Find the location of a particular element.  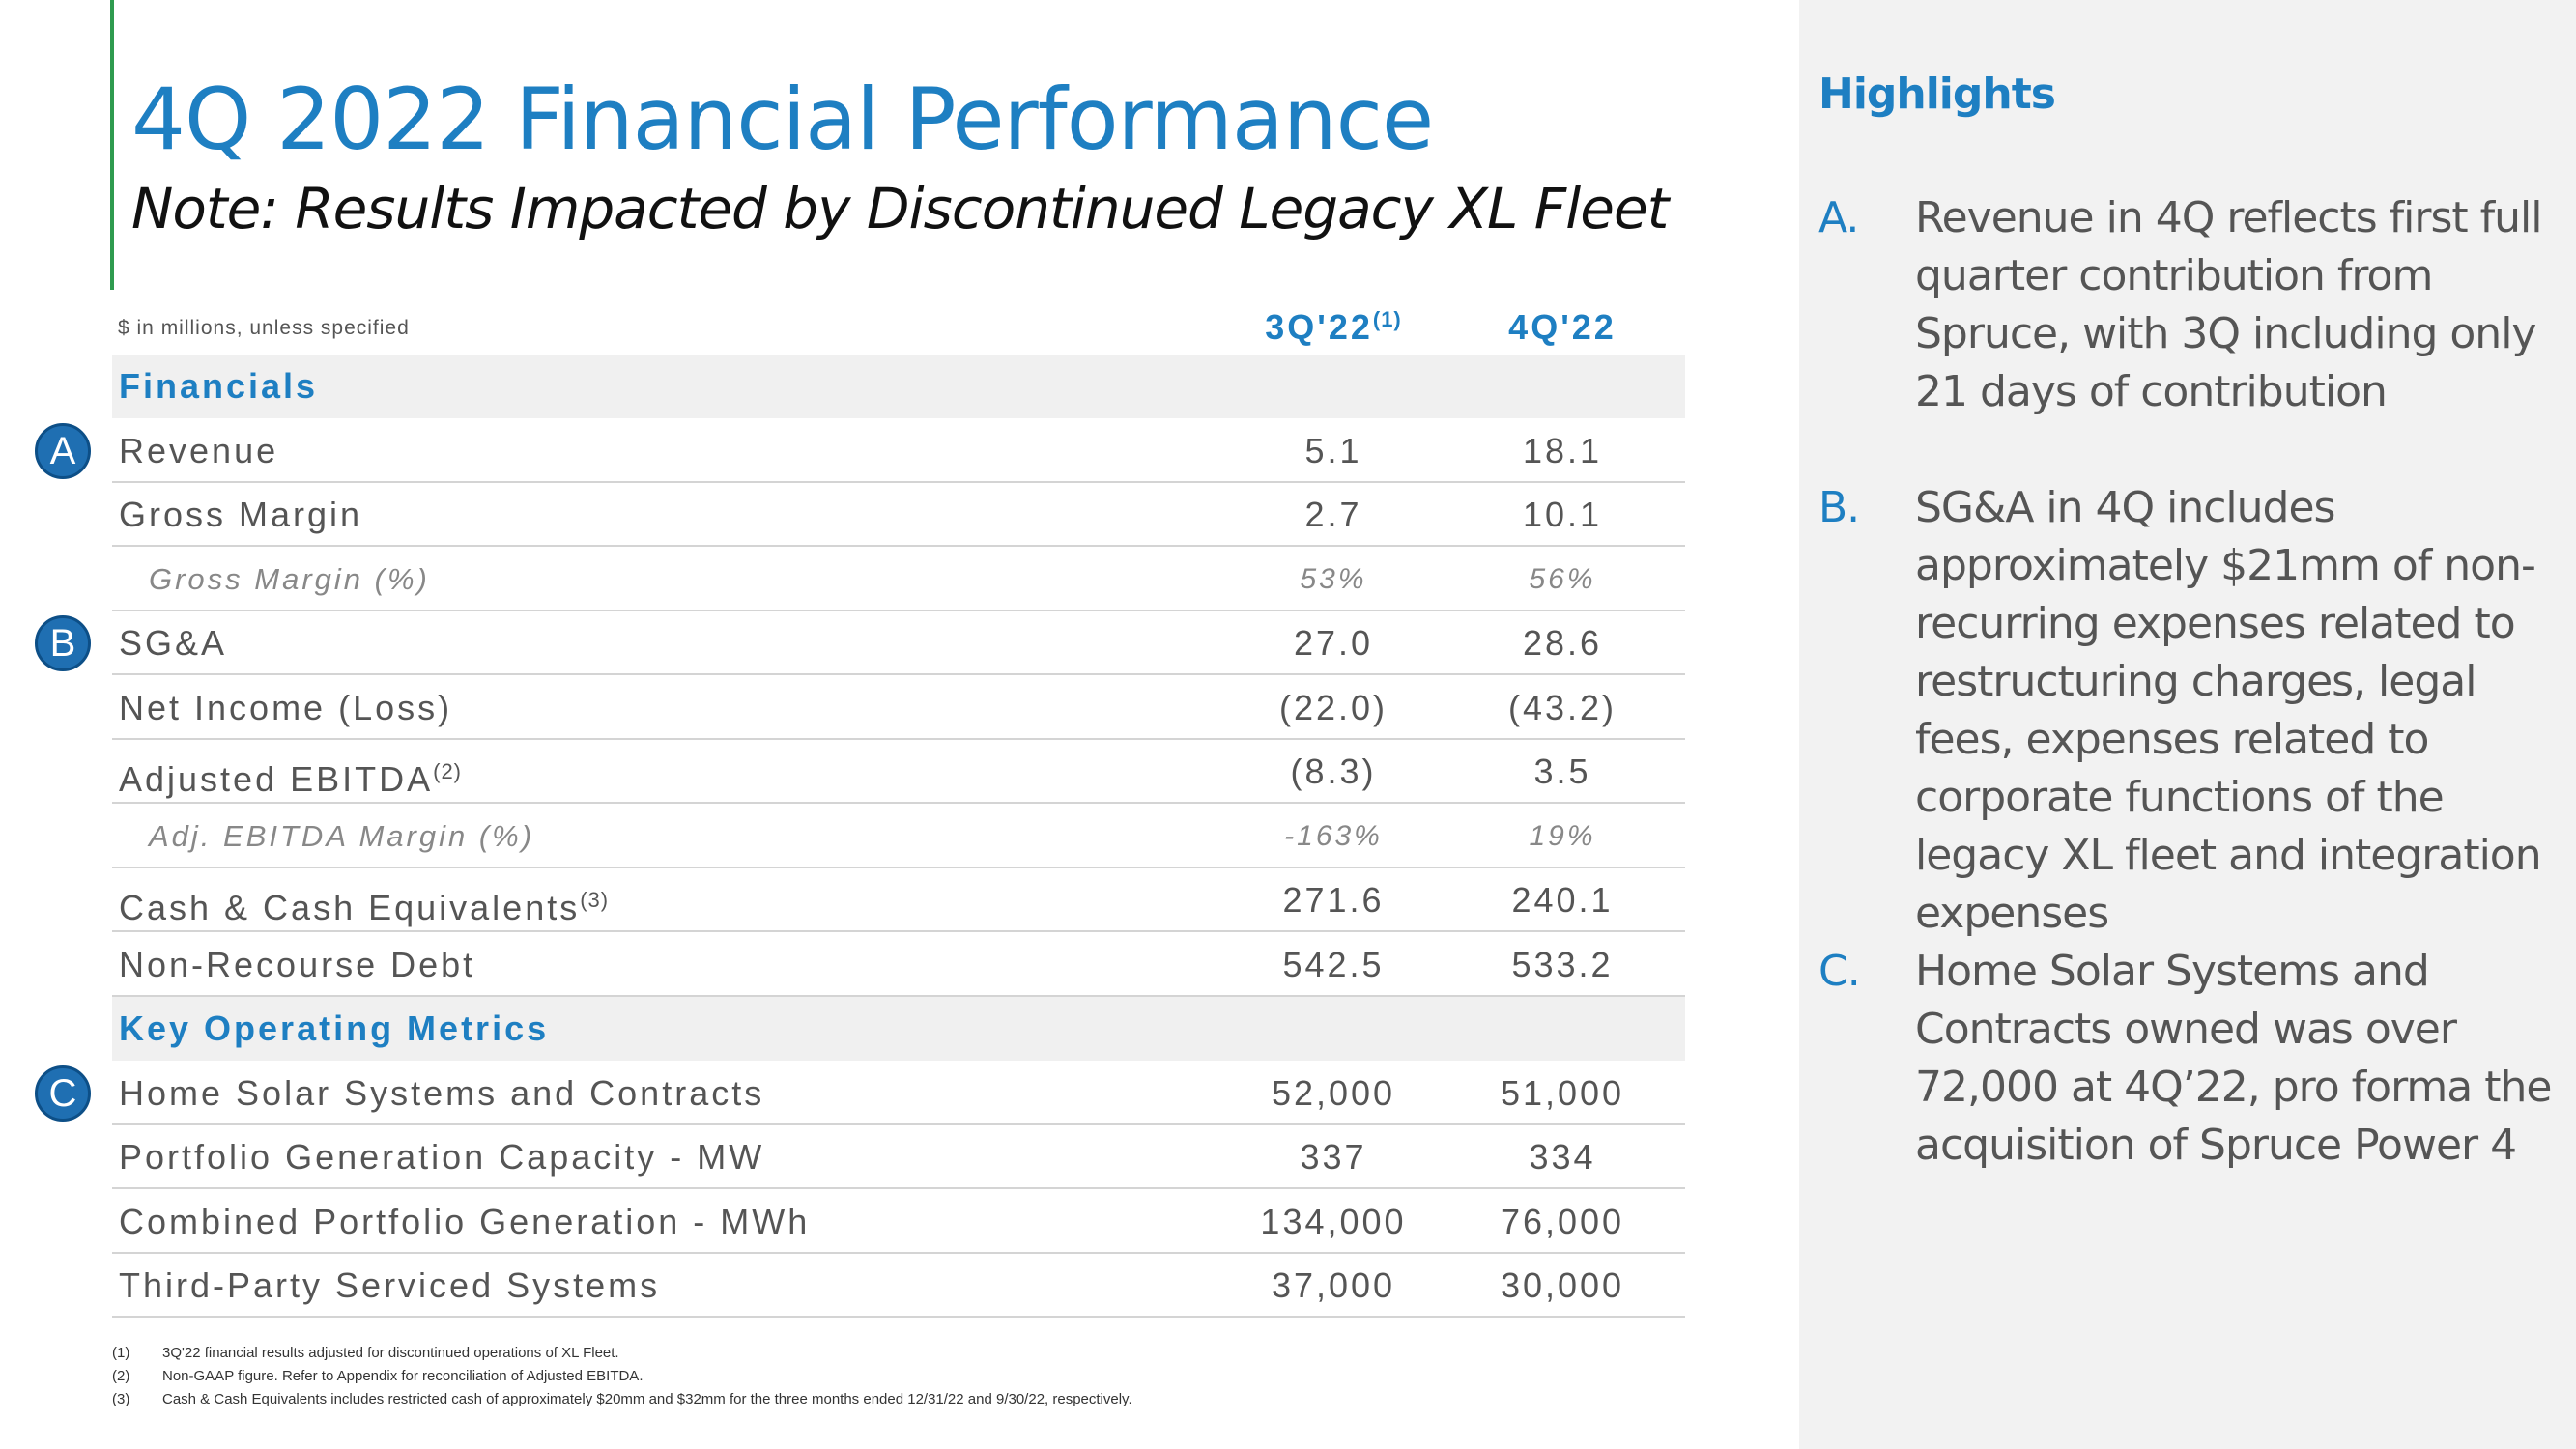

footnote-number: (2) is located at coordinates (121, 1376).